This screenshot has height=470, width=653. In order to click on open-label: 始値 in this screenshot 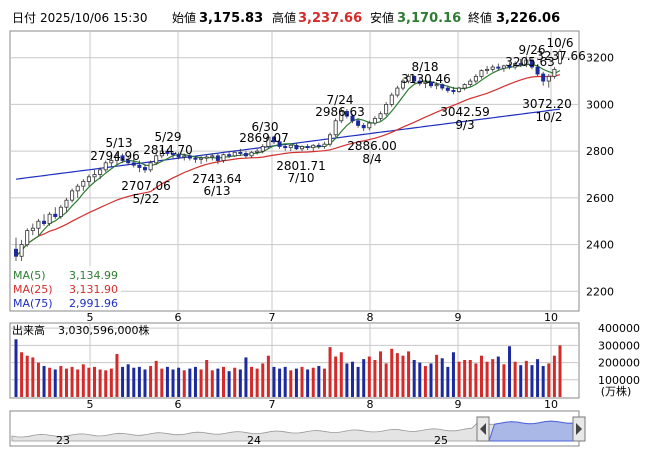, I will do `click(184, 17)`.